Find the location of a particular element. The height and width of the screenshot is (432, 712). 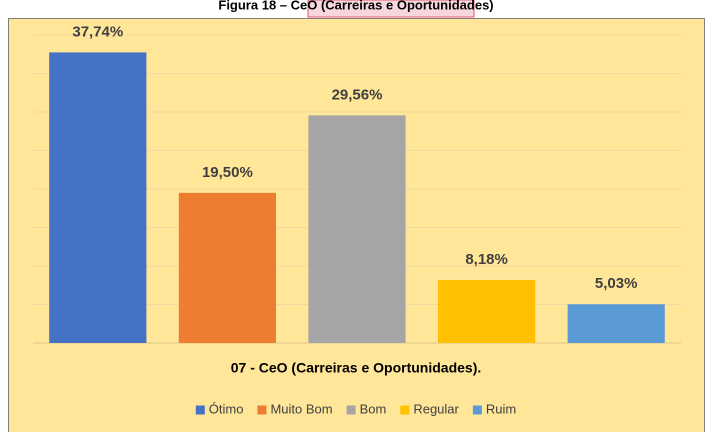

data-label: 37,74% is located at coordinates (97, 31).